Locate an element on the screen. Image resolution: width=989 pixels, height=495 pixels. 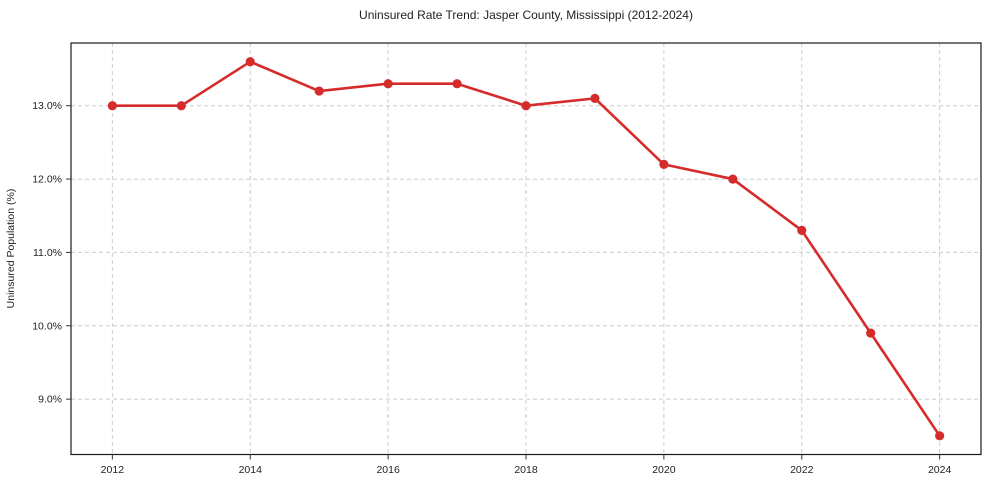
x-tick-label: 2016 is located at coordinates (388, 470).